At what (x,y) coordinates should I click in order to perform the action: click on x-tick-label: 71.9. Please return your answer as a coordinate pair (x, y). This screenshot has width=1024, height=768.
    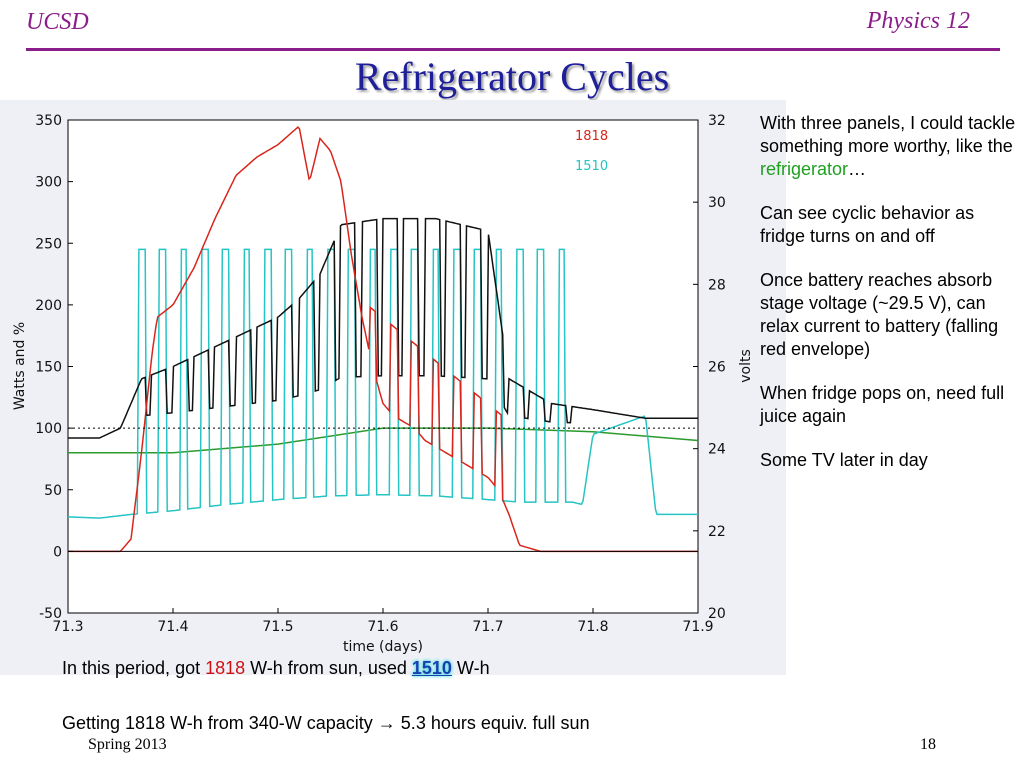
    Looking at the image, I should click on (697, 627).